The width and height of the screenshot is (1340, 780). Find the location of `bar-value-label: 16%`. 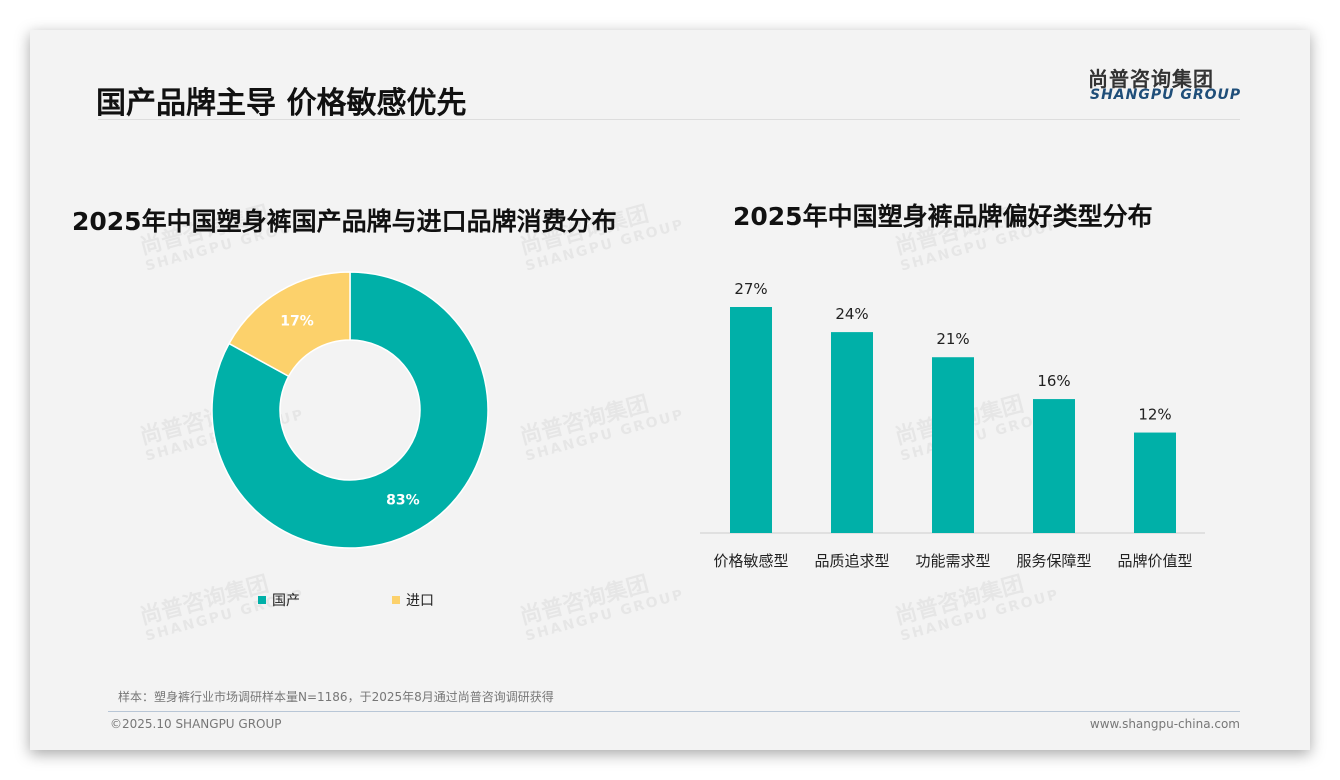

bar-value-label: 16% is located at coordinates (1053, 381).